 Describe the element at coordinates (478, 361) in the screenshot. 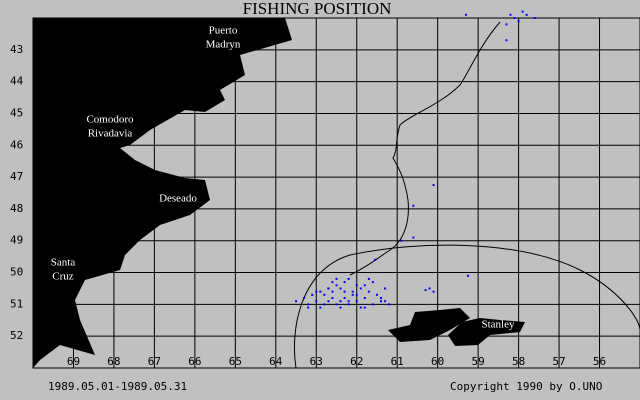

I see `x-tick-label: 59` at that location.